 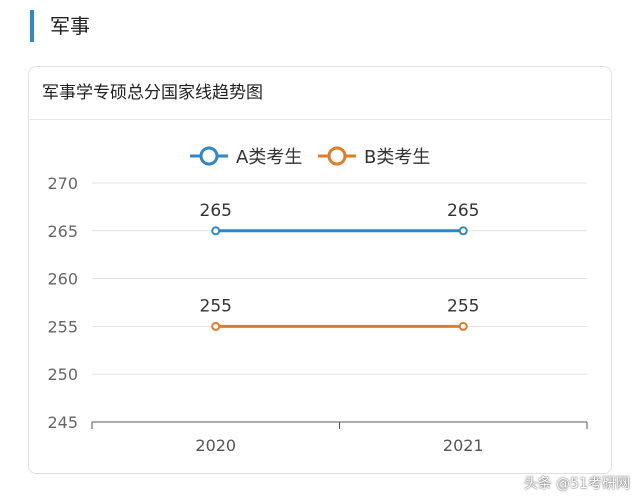 What do you see at coordinates (62, 326) in the screenshot?
I see `y-tick-label: 255` at bounding box center [62, 326].